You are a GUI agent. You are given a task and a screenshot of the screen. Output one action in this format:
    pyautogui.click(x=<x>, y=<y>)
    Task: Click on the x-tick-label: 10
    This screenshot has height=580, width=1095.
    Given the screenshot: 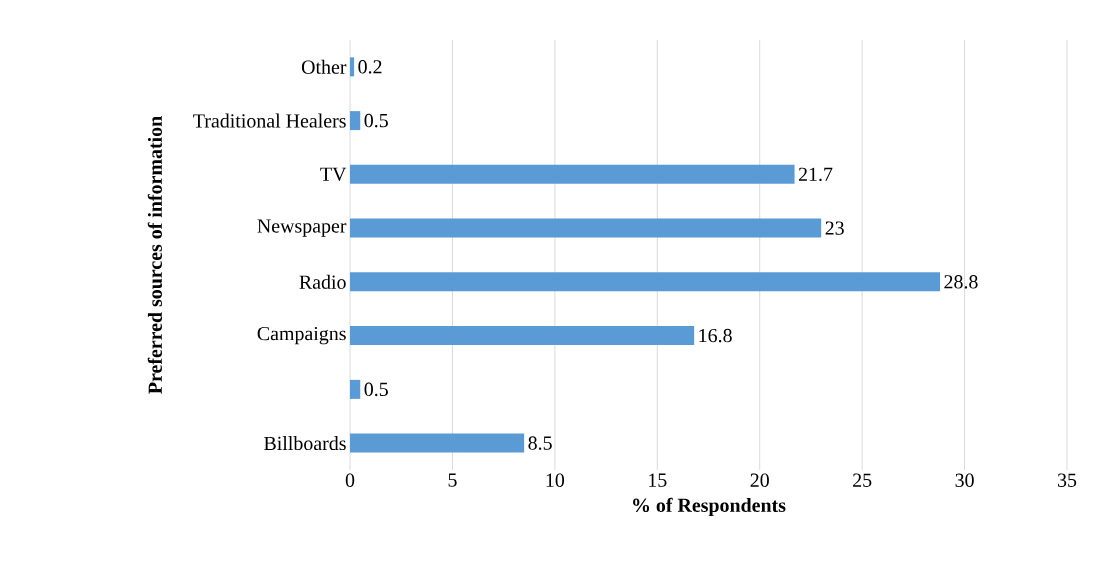 What is the action you would take?
    pyautogui.click(x=555, y=480)
    